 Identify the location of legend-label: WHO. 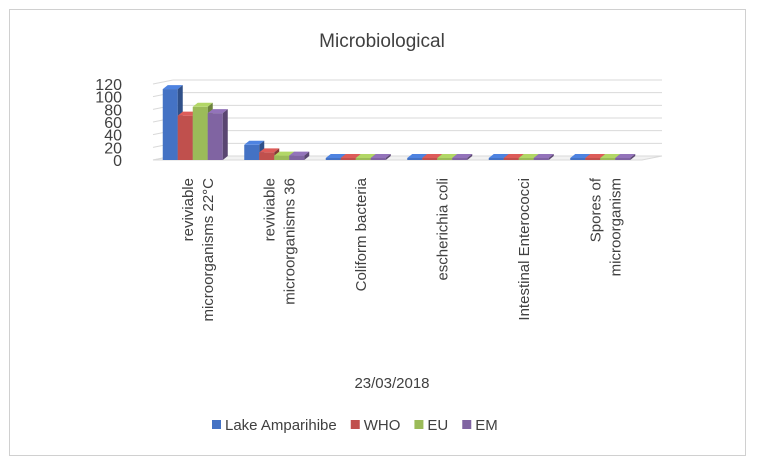
(382, 425).